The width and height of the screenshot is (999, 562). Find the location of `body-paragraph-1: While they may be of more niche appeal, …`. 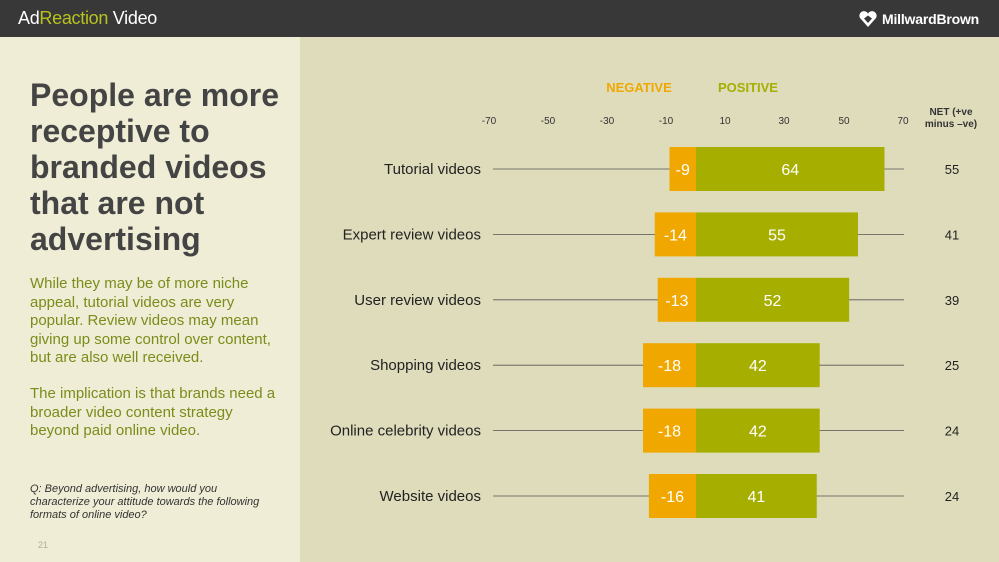

body-paragraph-1: While they may be of more niche appeal, … is located at coordinates (150, 320).